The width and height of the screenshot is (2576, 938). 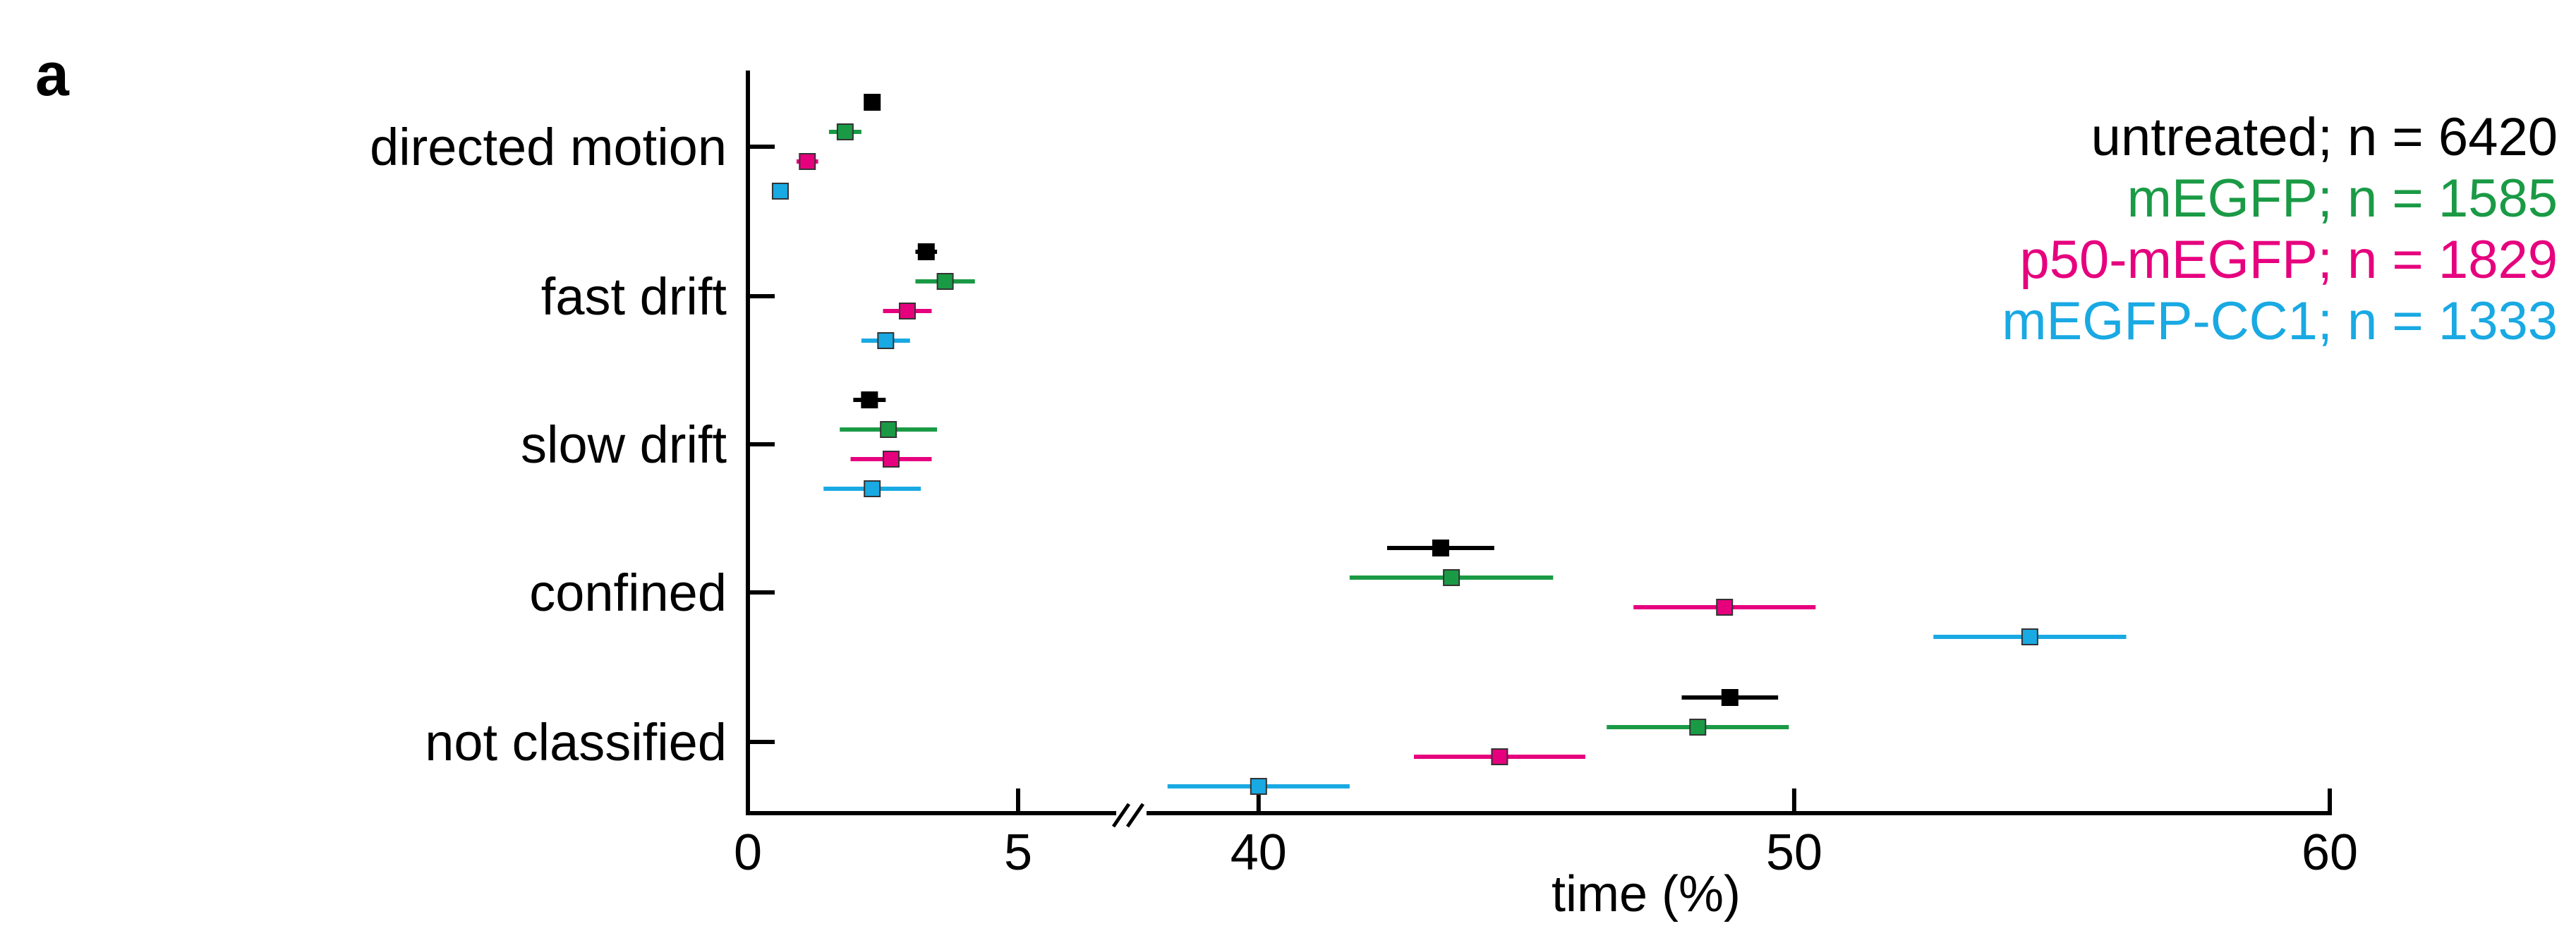 I want to click on x-tick-label: 50, so click(x=1794, y=852).